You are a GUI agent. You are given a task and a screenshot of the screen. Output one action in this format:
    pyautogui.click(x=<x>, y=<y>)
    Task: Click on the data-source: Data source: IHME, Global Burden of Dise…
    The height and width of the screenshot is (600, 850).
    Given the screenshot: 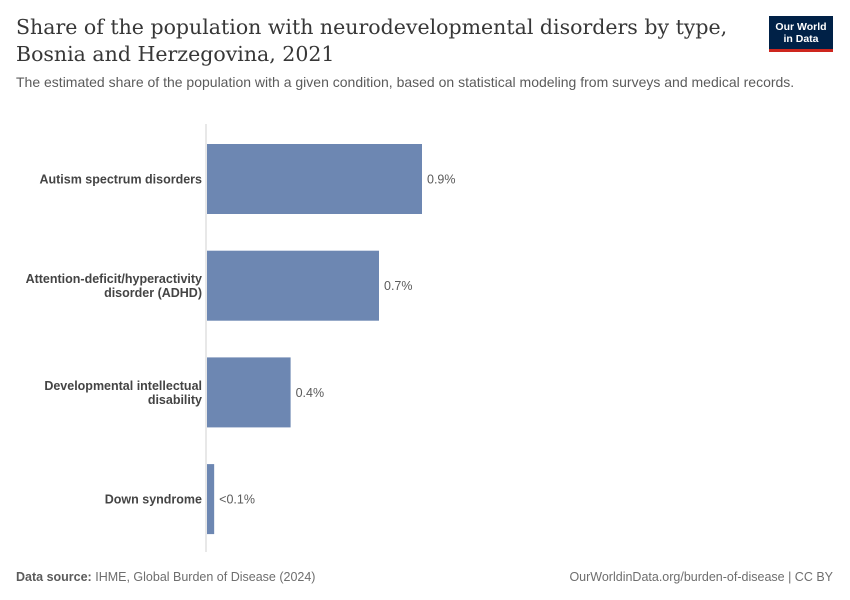 What is the action you would take?
    pyautogui.click(x=165, y=577)
    